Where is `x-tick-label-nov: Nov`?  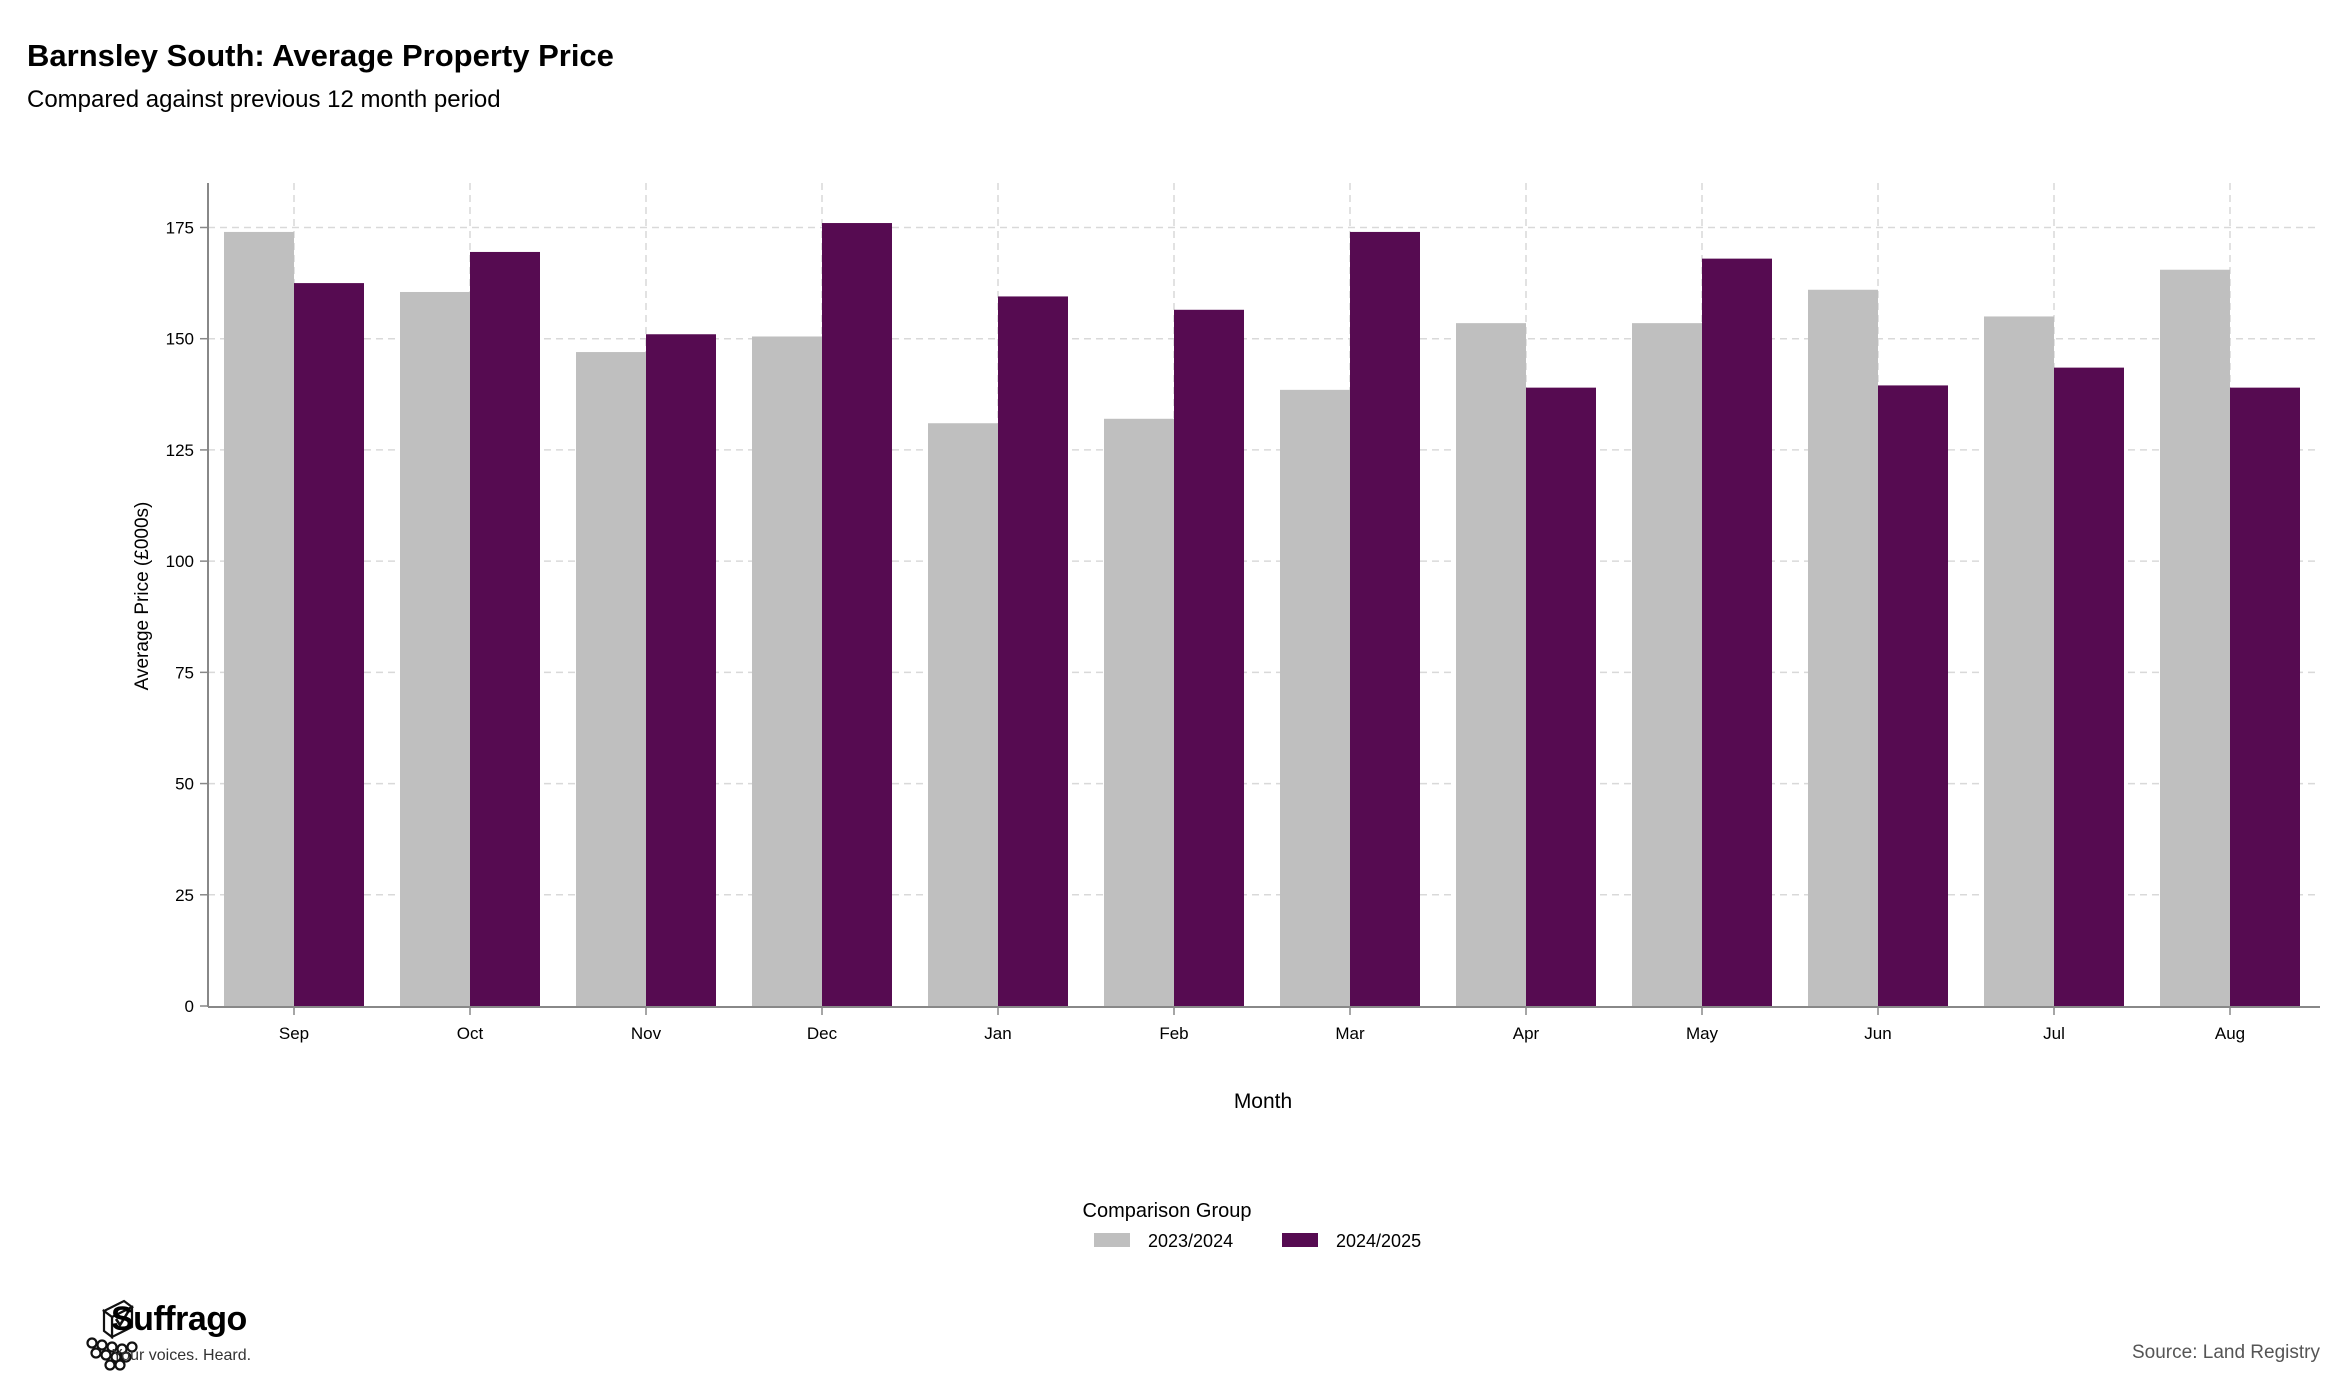 x-tick-label-nov: Nov is located at coordinates (646, 1033).